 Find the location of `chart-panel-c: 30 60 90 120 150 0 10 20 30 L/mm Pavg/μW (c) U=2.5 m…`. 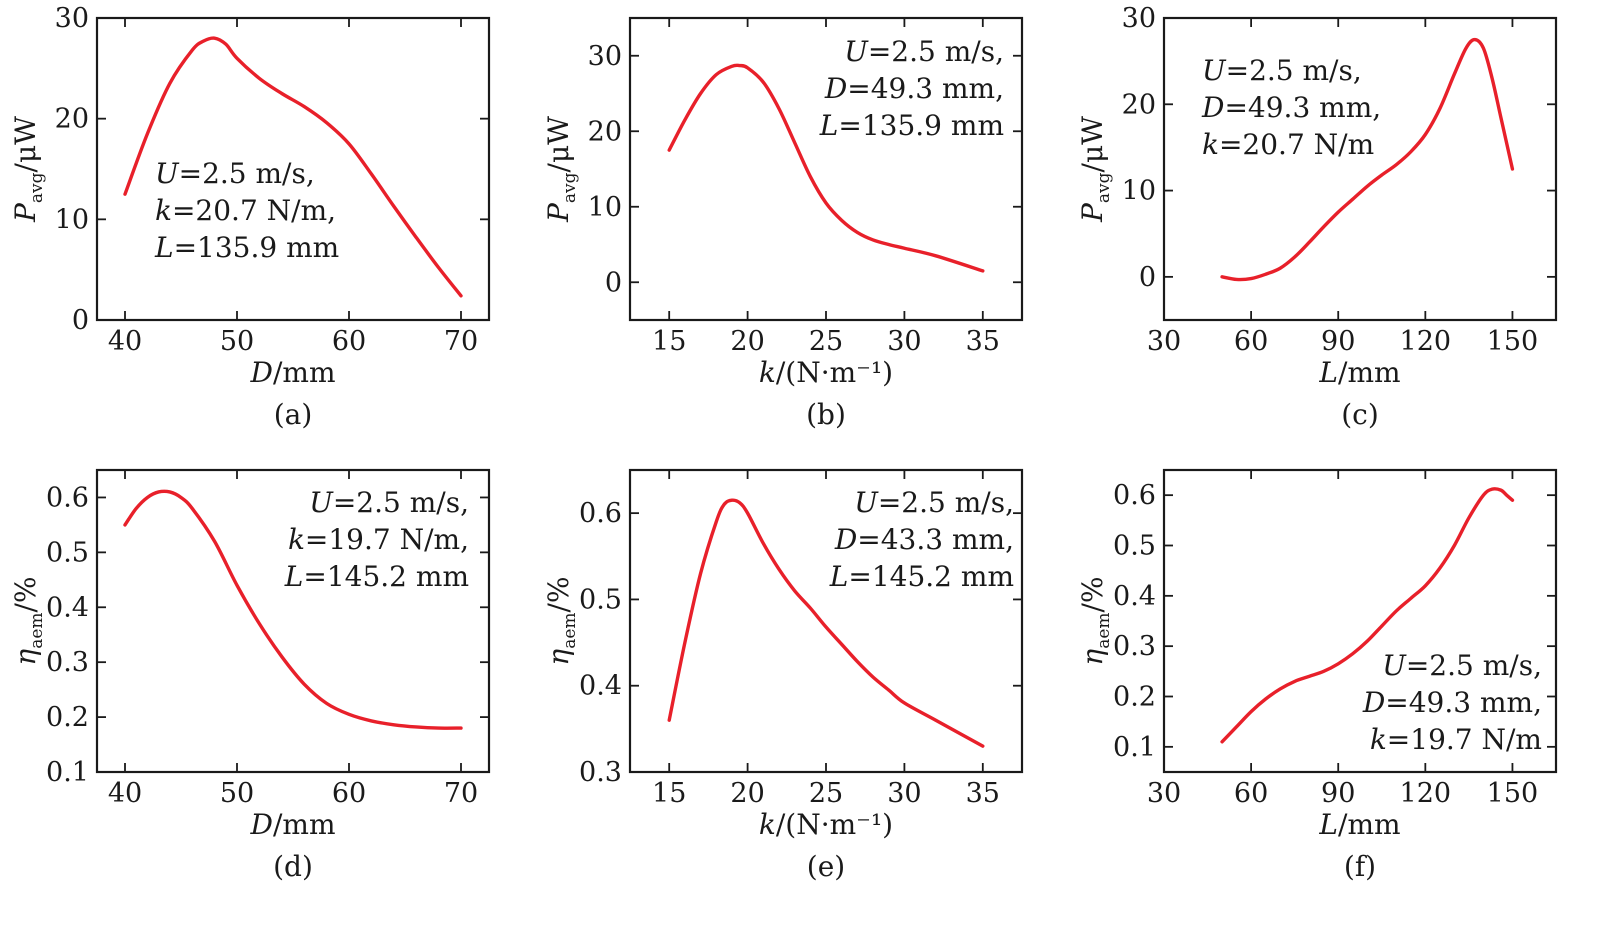

chart-panel-c: 30 60 90 120 150 0 10 20 30 L/mm Pavg/μW (c) U=2.5 m… is located at coordinates (1317, 217).